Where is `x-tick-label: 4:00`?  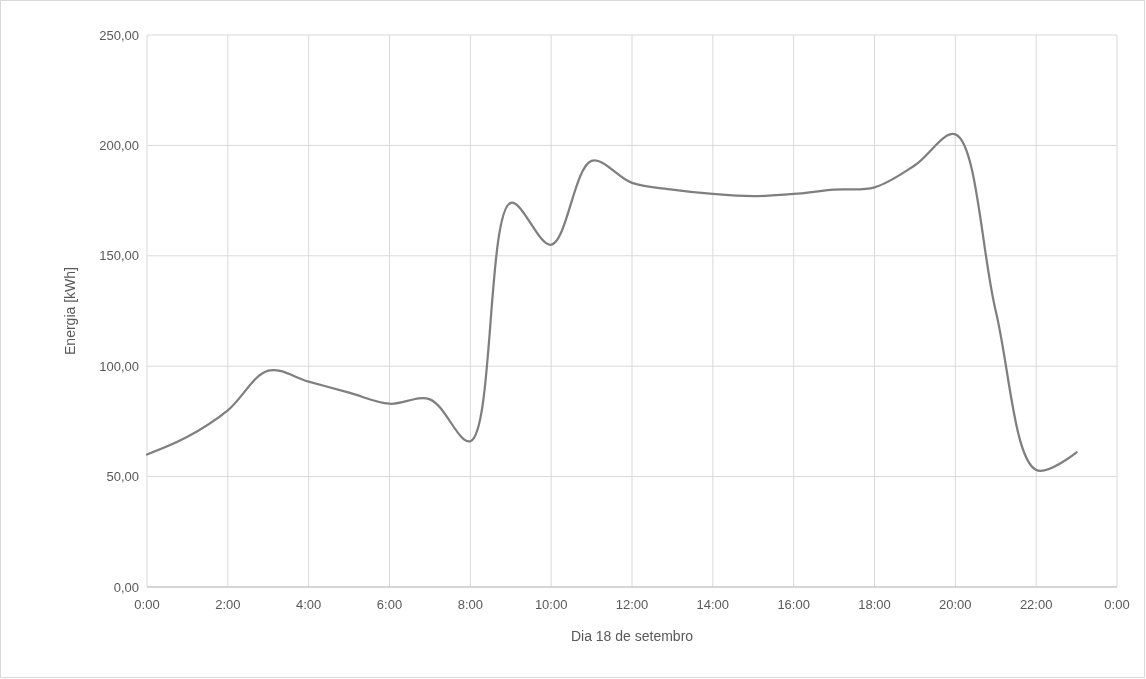 x-tick-label: 4:00 is located at coordinates (309, 604).